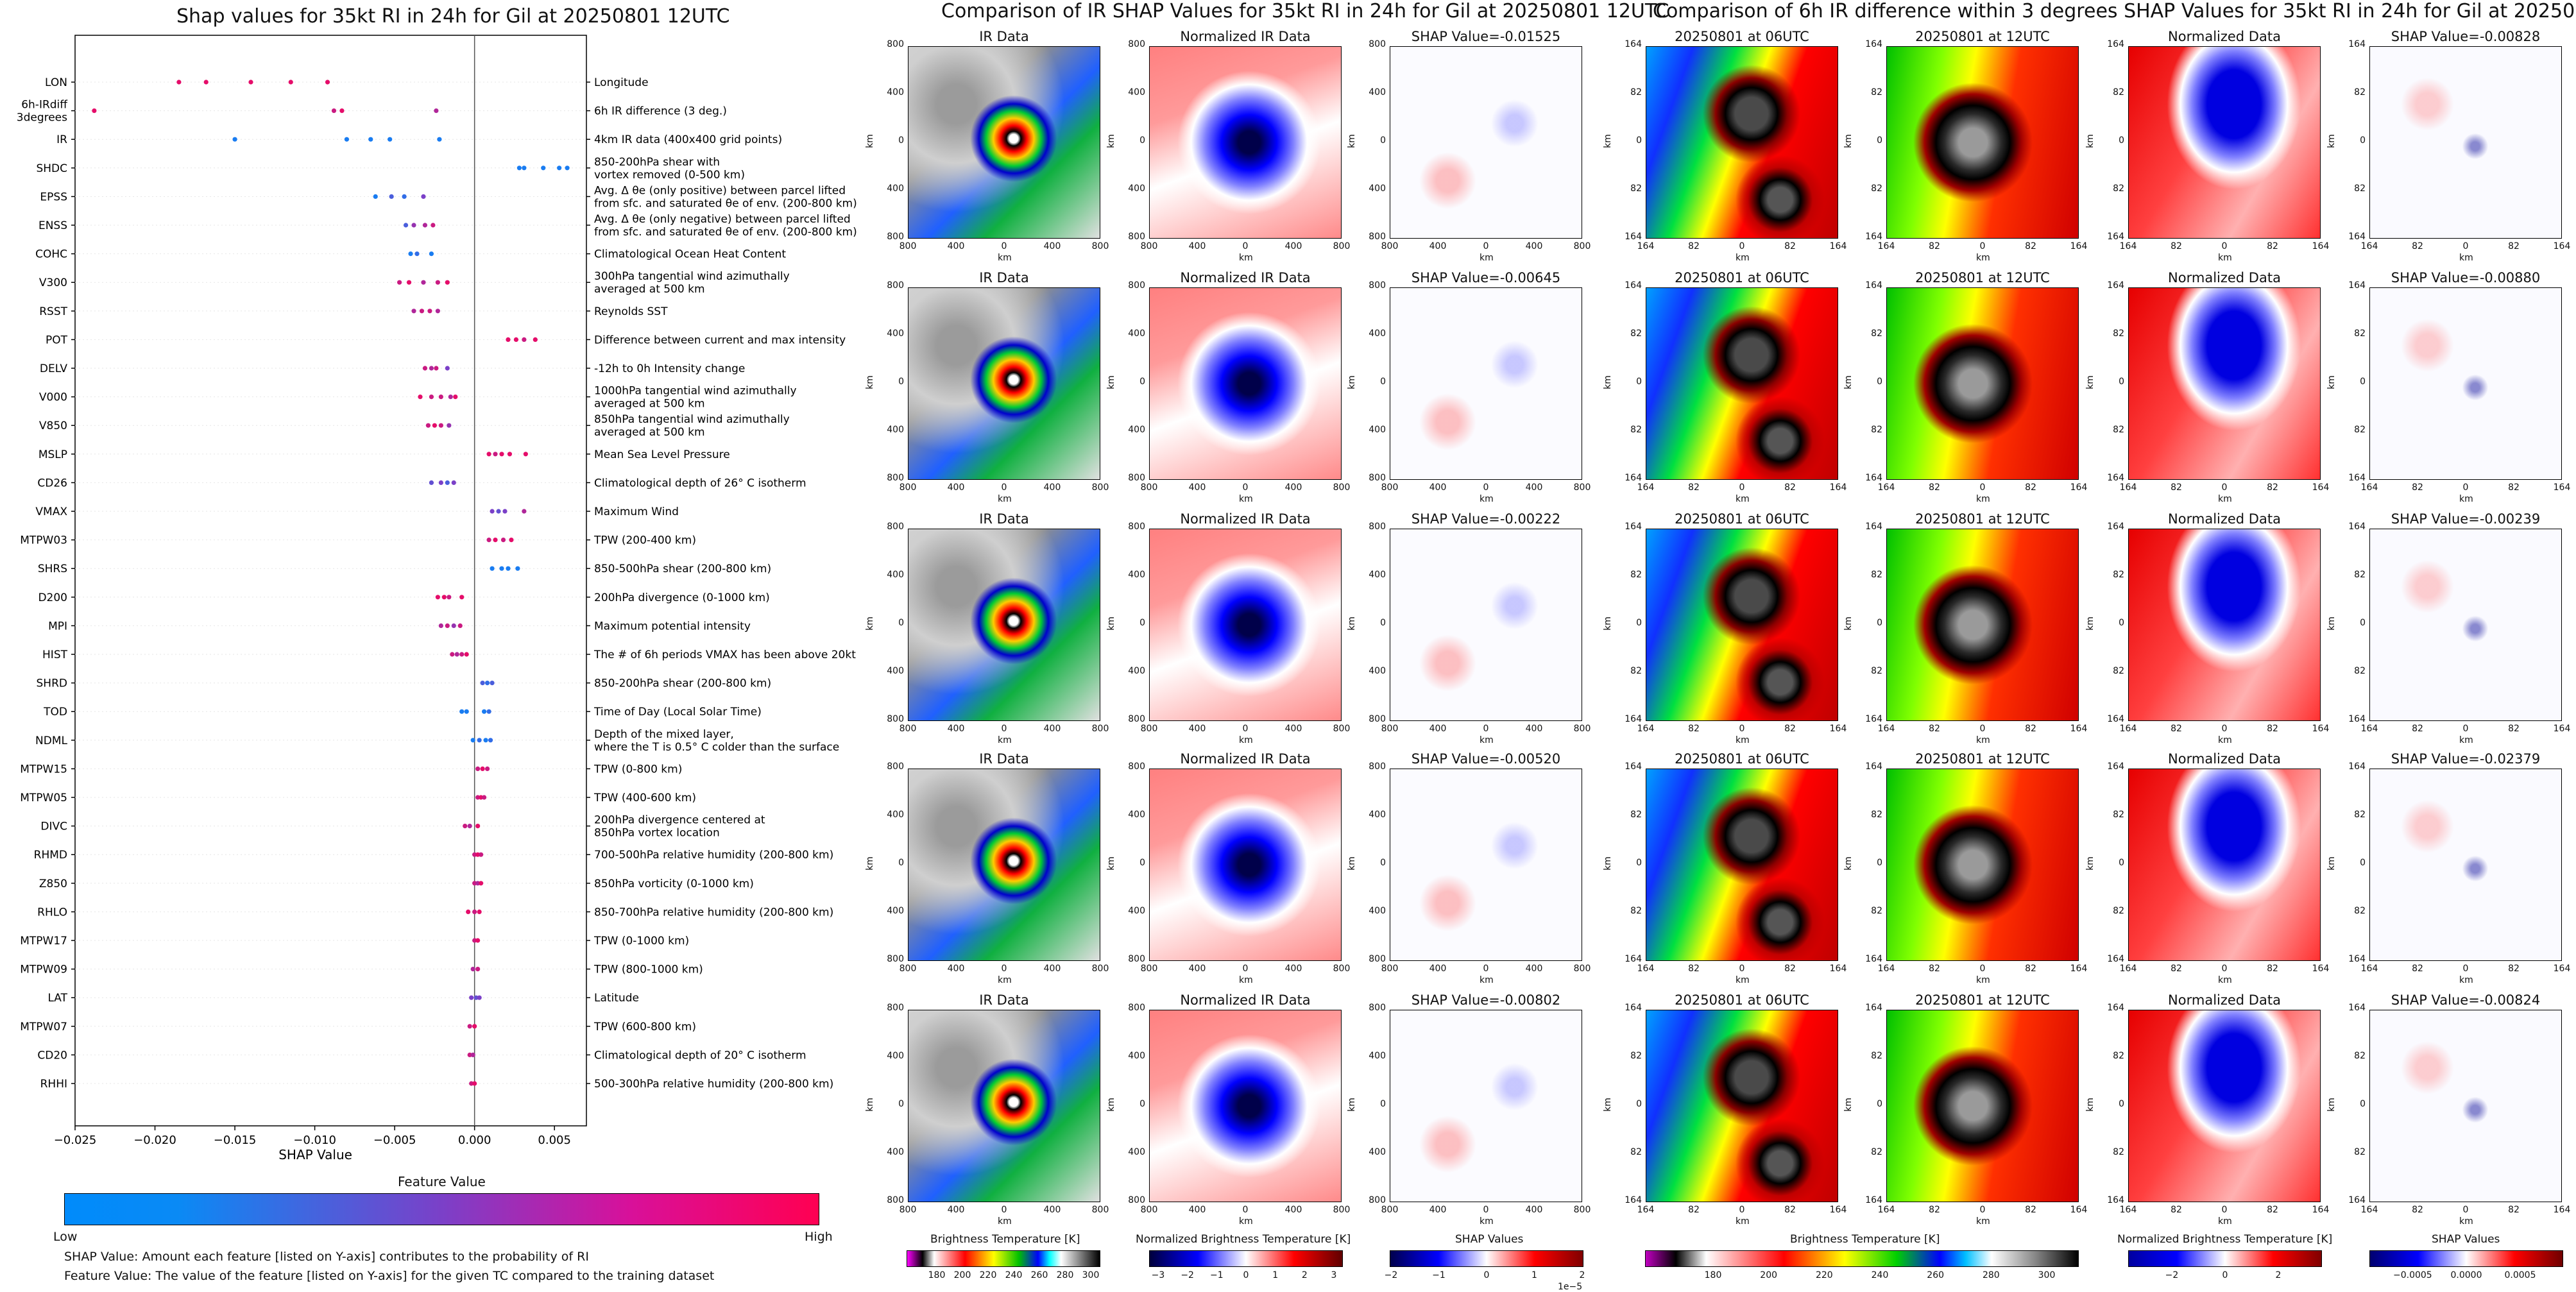  What do you see at coordinates (1245, 142) in the screenshot?
I see `normalized-ir-panel` at bounding box center [1245, 142].